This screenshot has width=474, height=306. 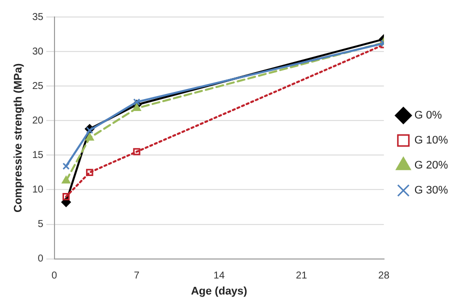 I want to click on y-tick-label: 25, so click(x=38, y=86).